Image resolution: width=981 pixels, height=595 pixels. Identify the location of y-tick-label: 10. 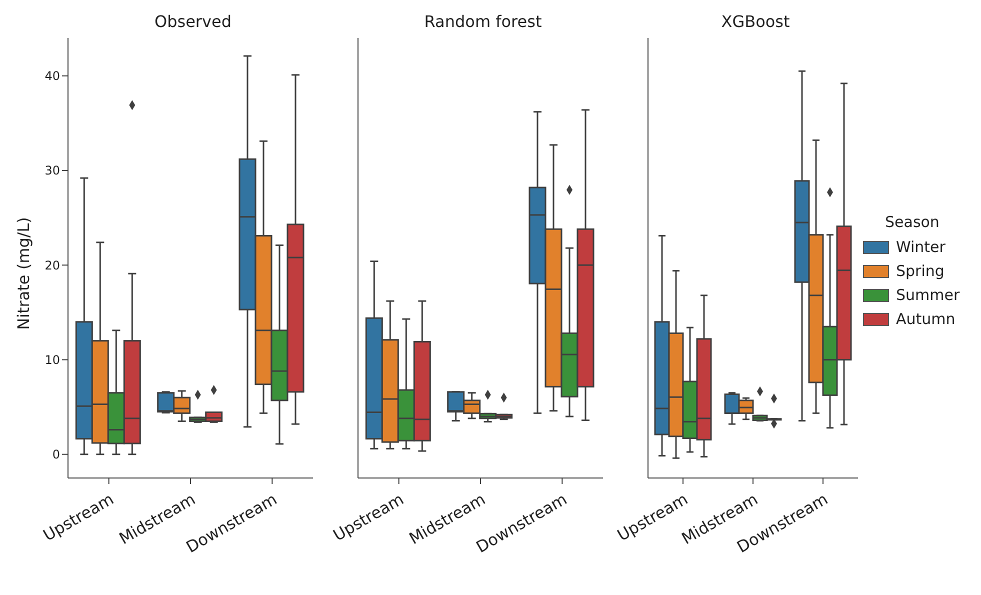
(52, 359).